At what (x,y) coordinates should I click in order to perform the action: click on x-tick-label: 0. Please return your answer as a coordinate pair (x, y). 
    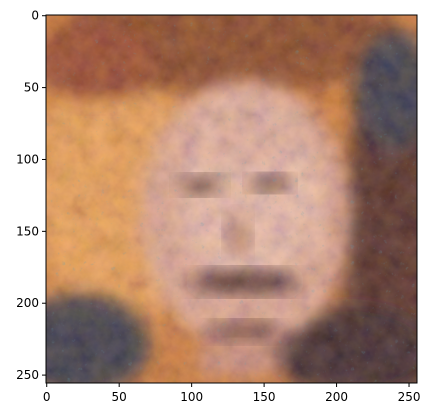
    Looking at the image, I should click on (47, 397).